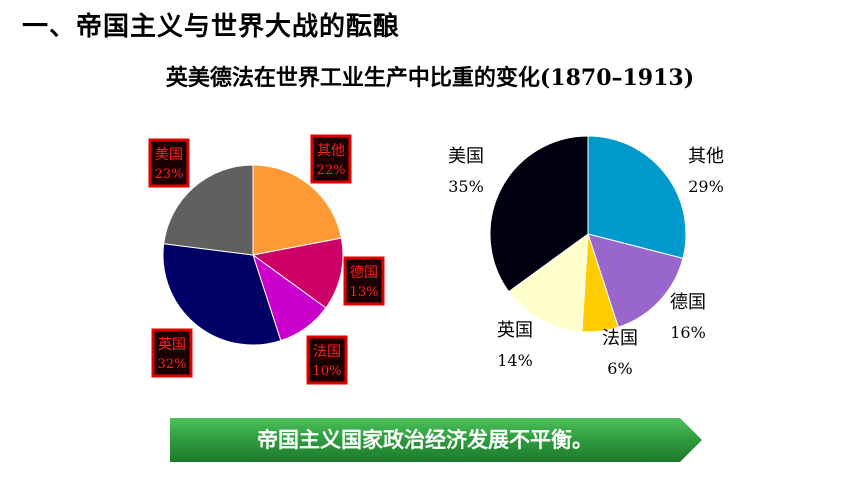 This screenshot has height=484, width=860. I want to click on slice-label-value: 10%, so click(327, 371).